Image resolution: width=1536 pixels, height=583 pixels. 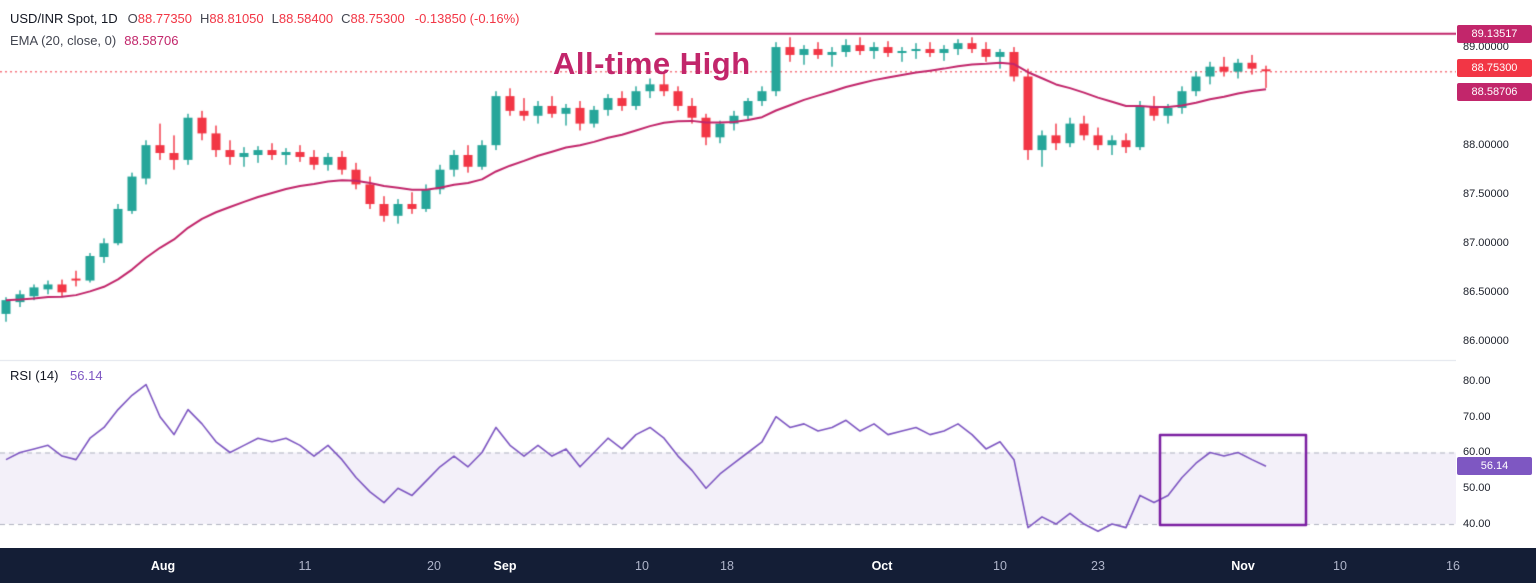 What do you see at coordinates (1494, 68) in the screenshot?
I see `last-price-badge: 88.75300` at bounding box center [1494, 68].